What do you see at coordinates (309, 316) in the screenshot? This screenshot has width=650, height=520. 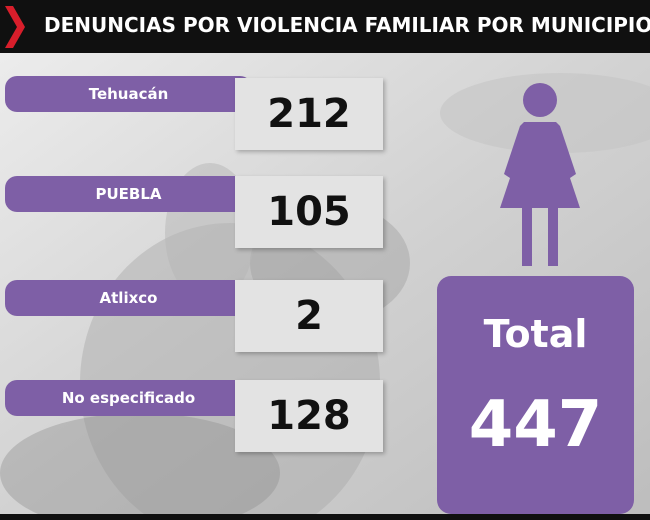 I see `municipality-value: 2` at bounding box center [309, 316].